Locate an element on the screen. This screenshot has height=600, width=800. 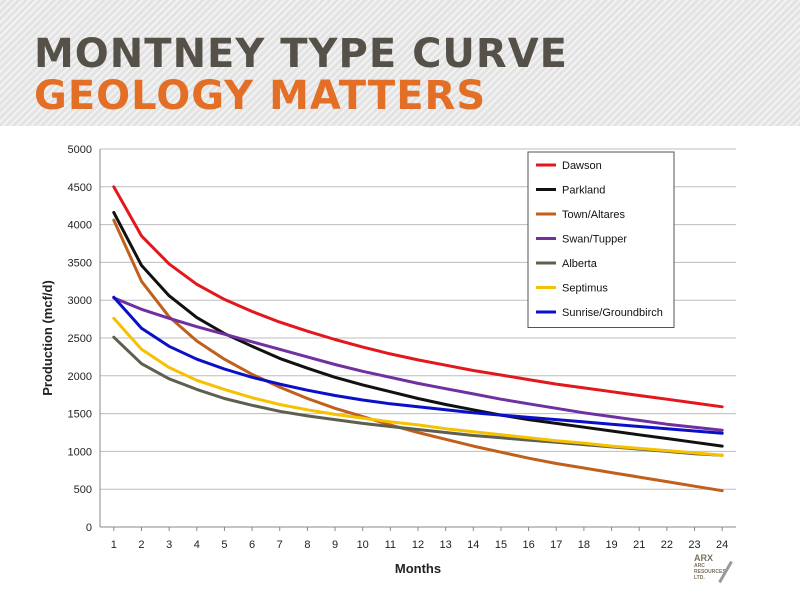
y-tick-label: 3500 is located at coordinates (80, 263).